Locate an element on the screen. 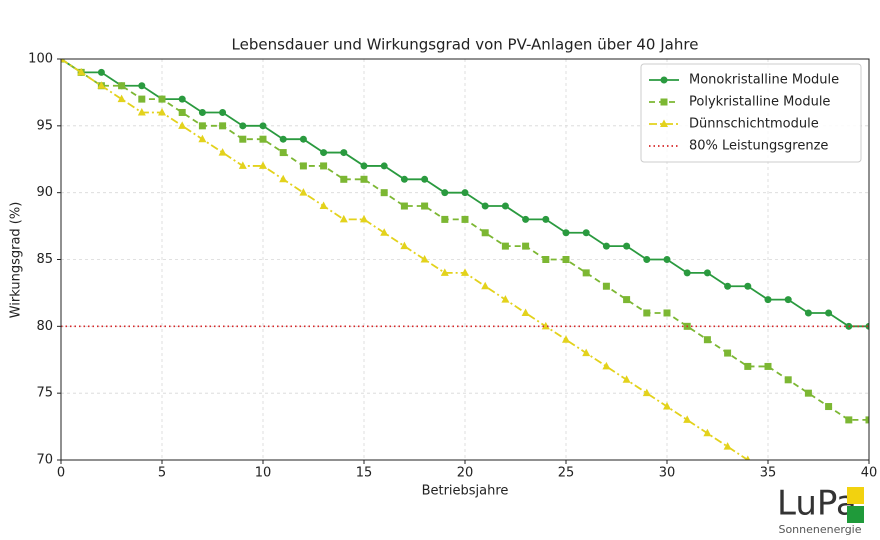 Image resolution: width=880 pixels, height=540 pixels. logo: LuPa Sonnenenergie is located at coordinates (820, 510).